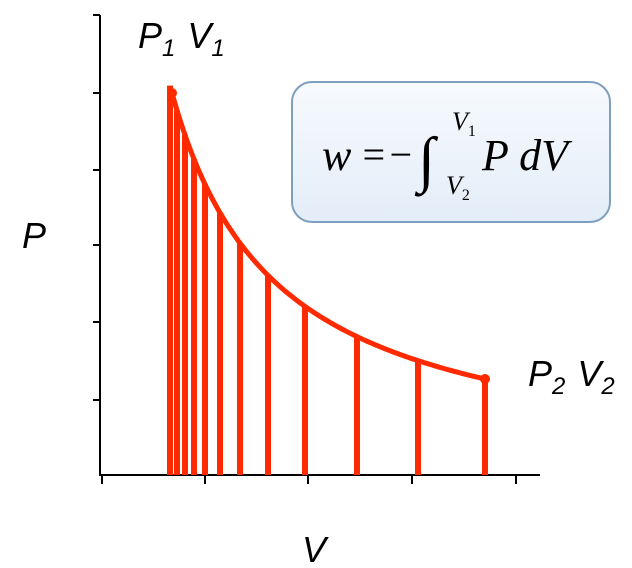  Describe the element at coordinates (181, 38) in the screenshot. I see `point-label: P1 V1` at that location.